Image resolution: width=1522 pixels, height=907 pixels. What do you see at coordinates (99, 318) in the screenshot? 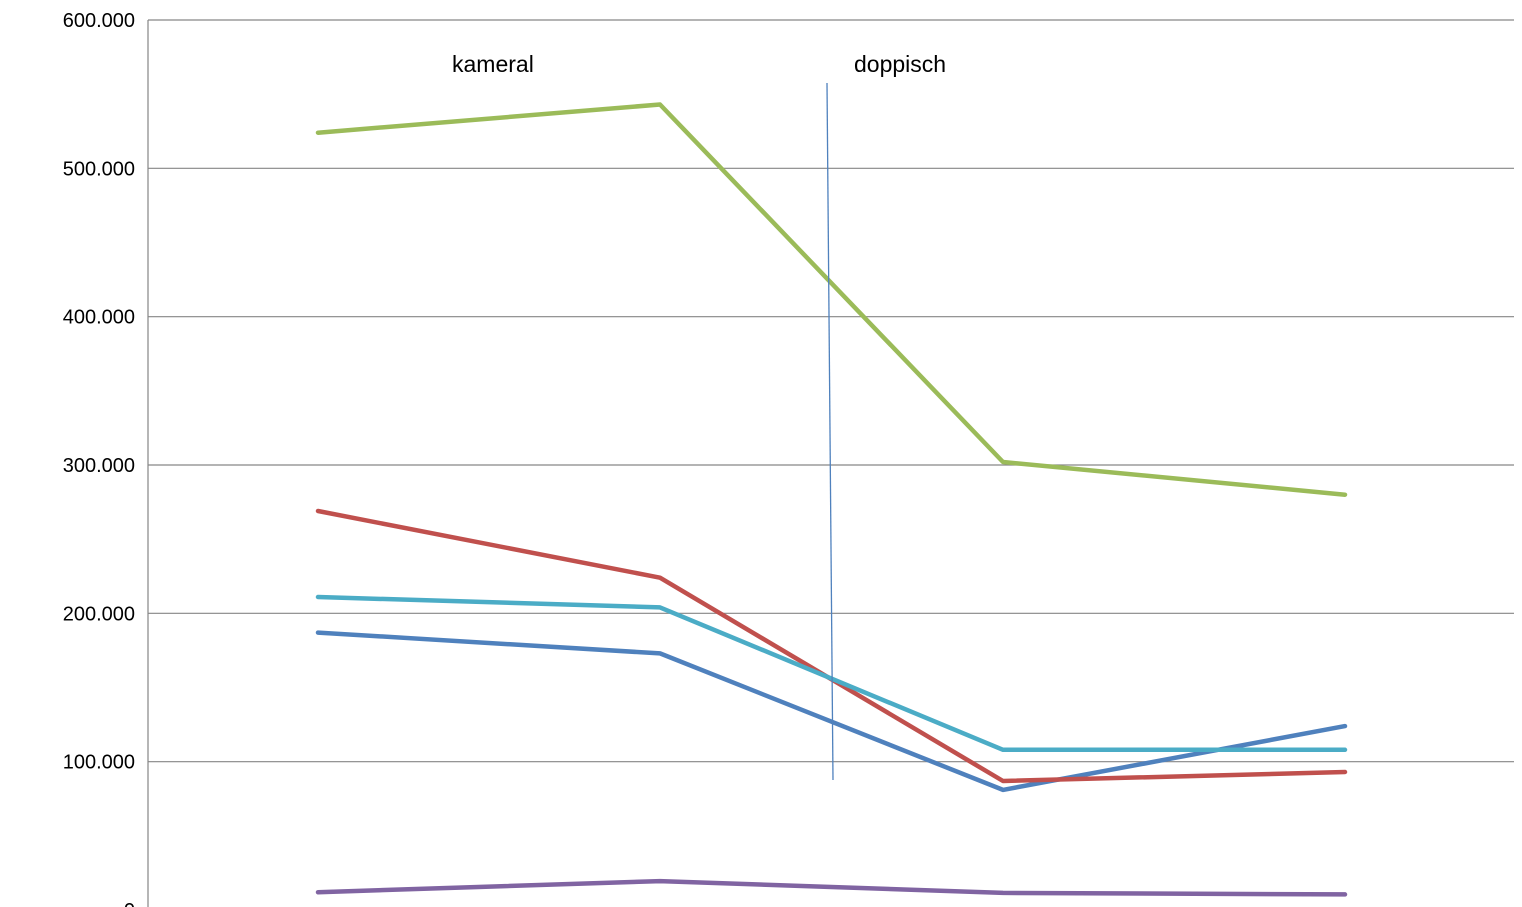
I see `y-tick-label: 400.000` at bounding box center [99, 318].